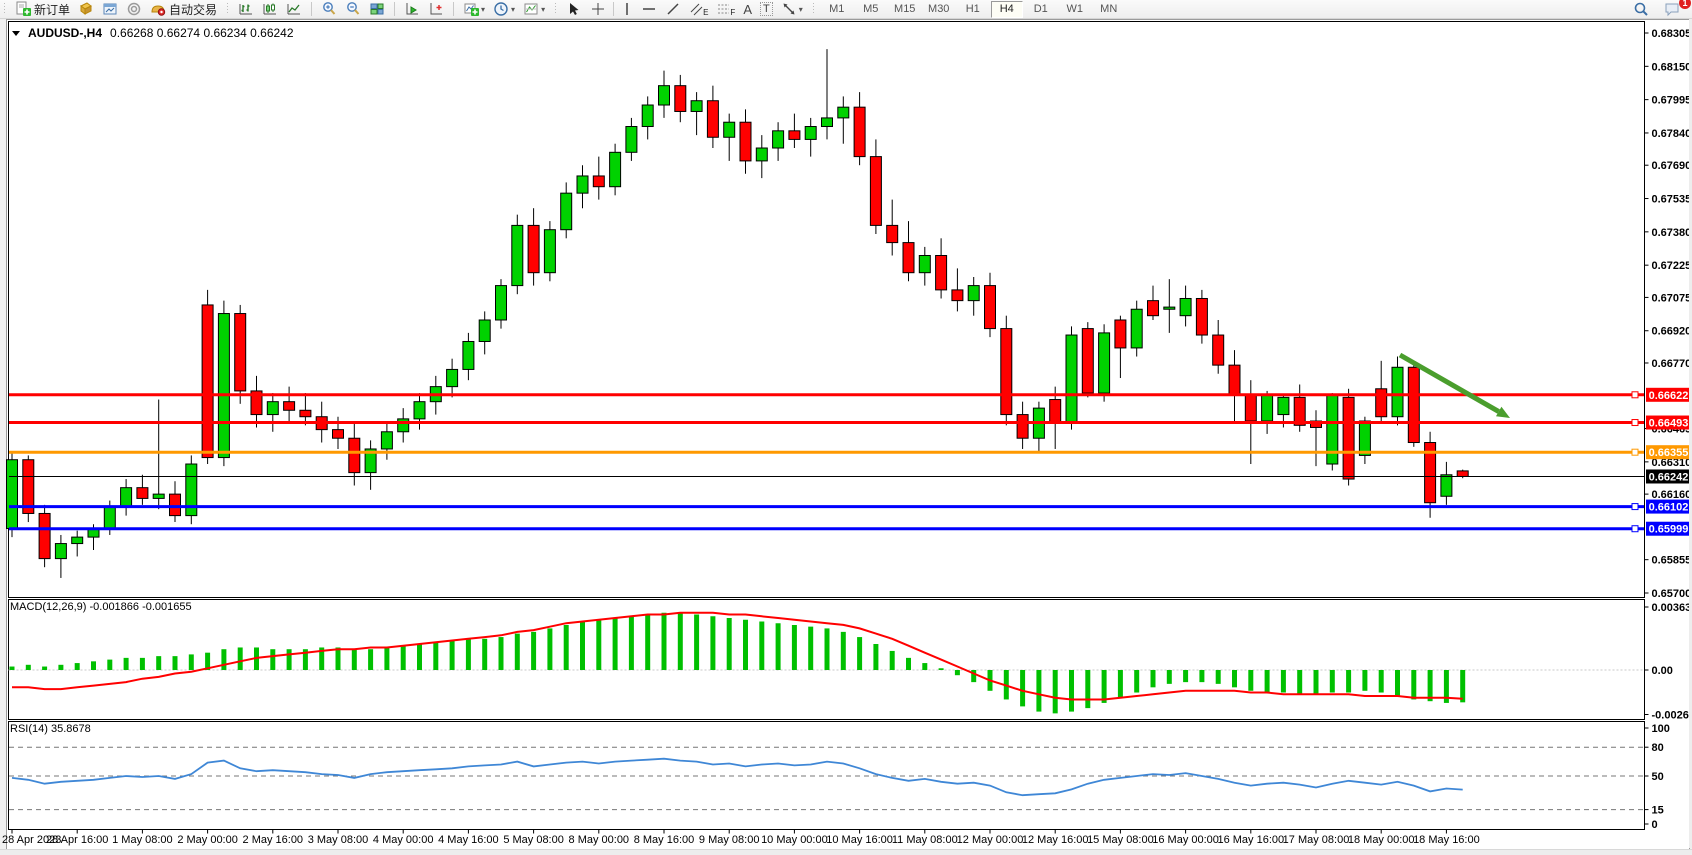 Image resolution: width=1692 pixels, height=855 pixels. Describe the element at coordinates (1381, 840) in the screenshot. I see `date-tick-label: 18 May 00:00` at that location.